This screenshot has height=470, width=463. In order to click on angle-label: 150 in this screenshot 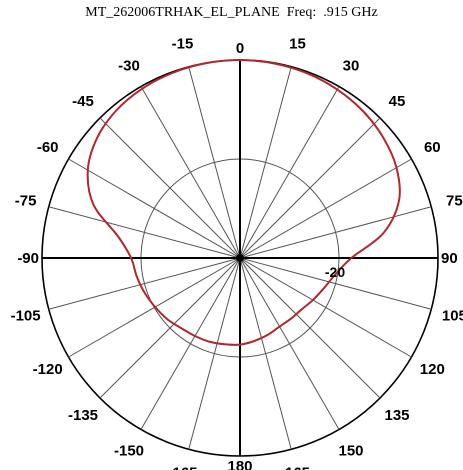, I will do `click(350, 450)`.